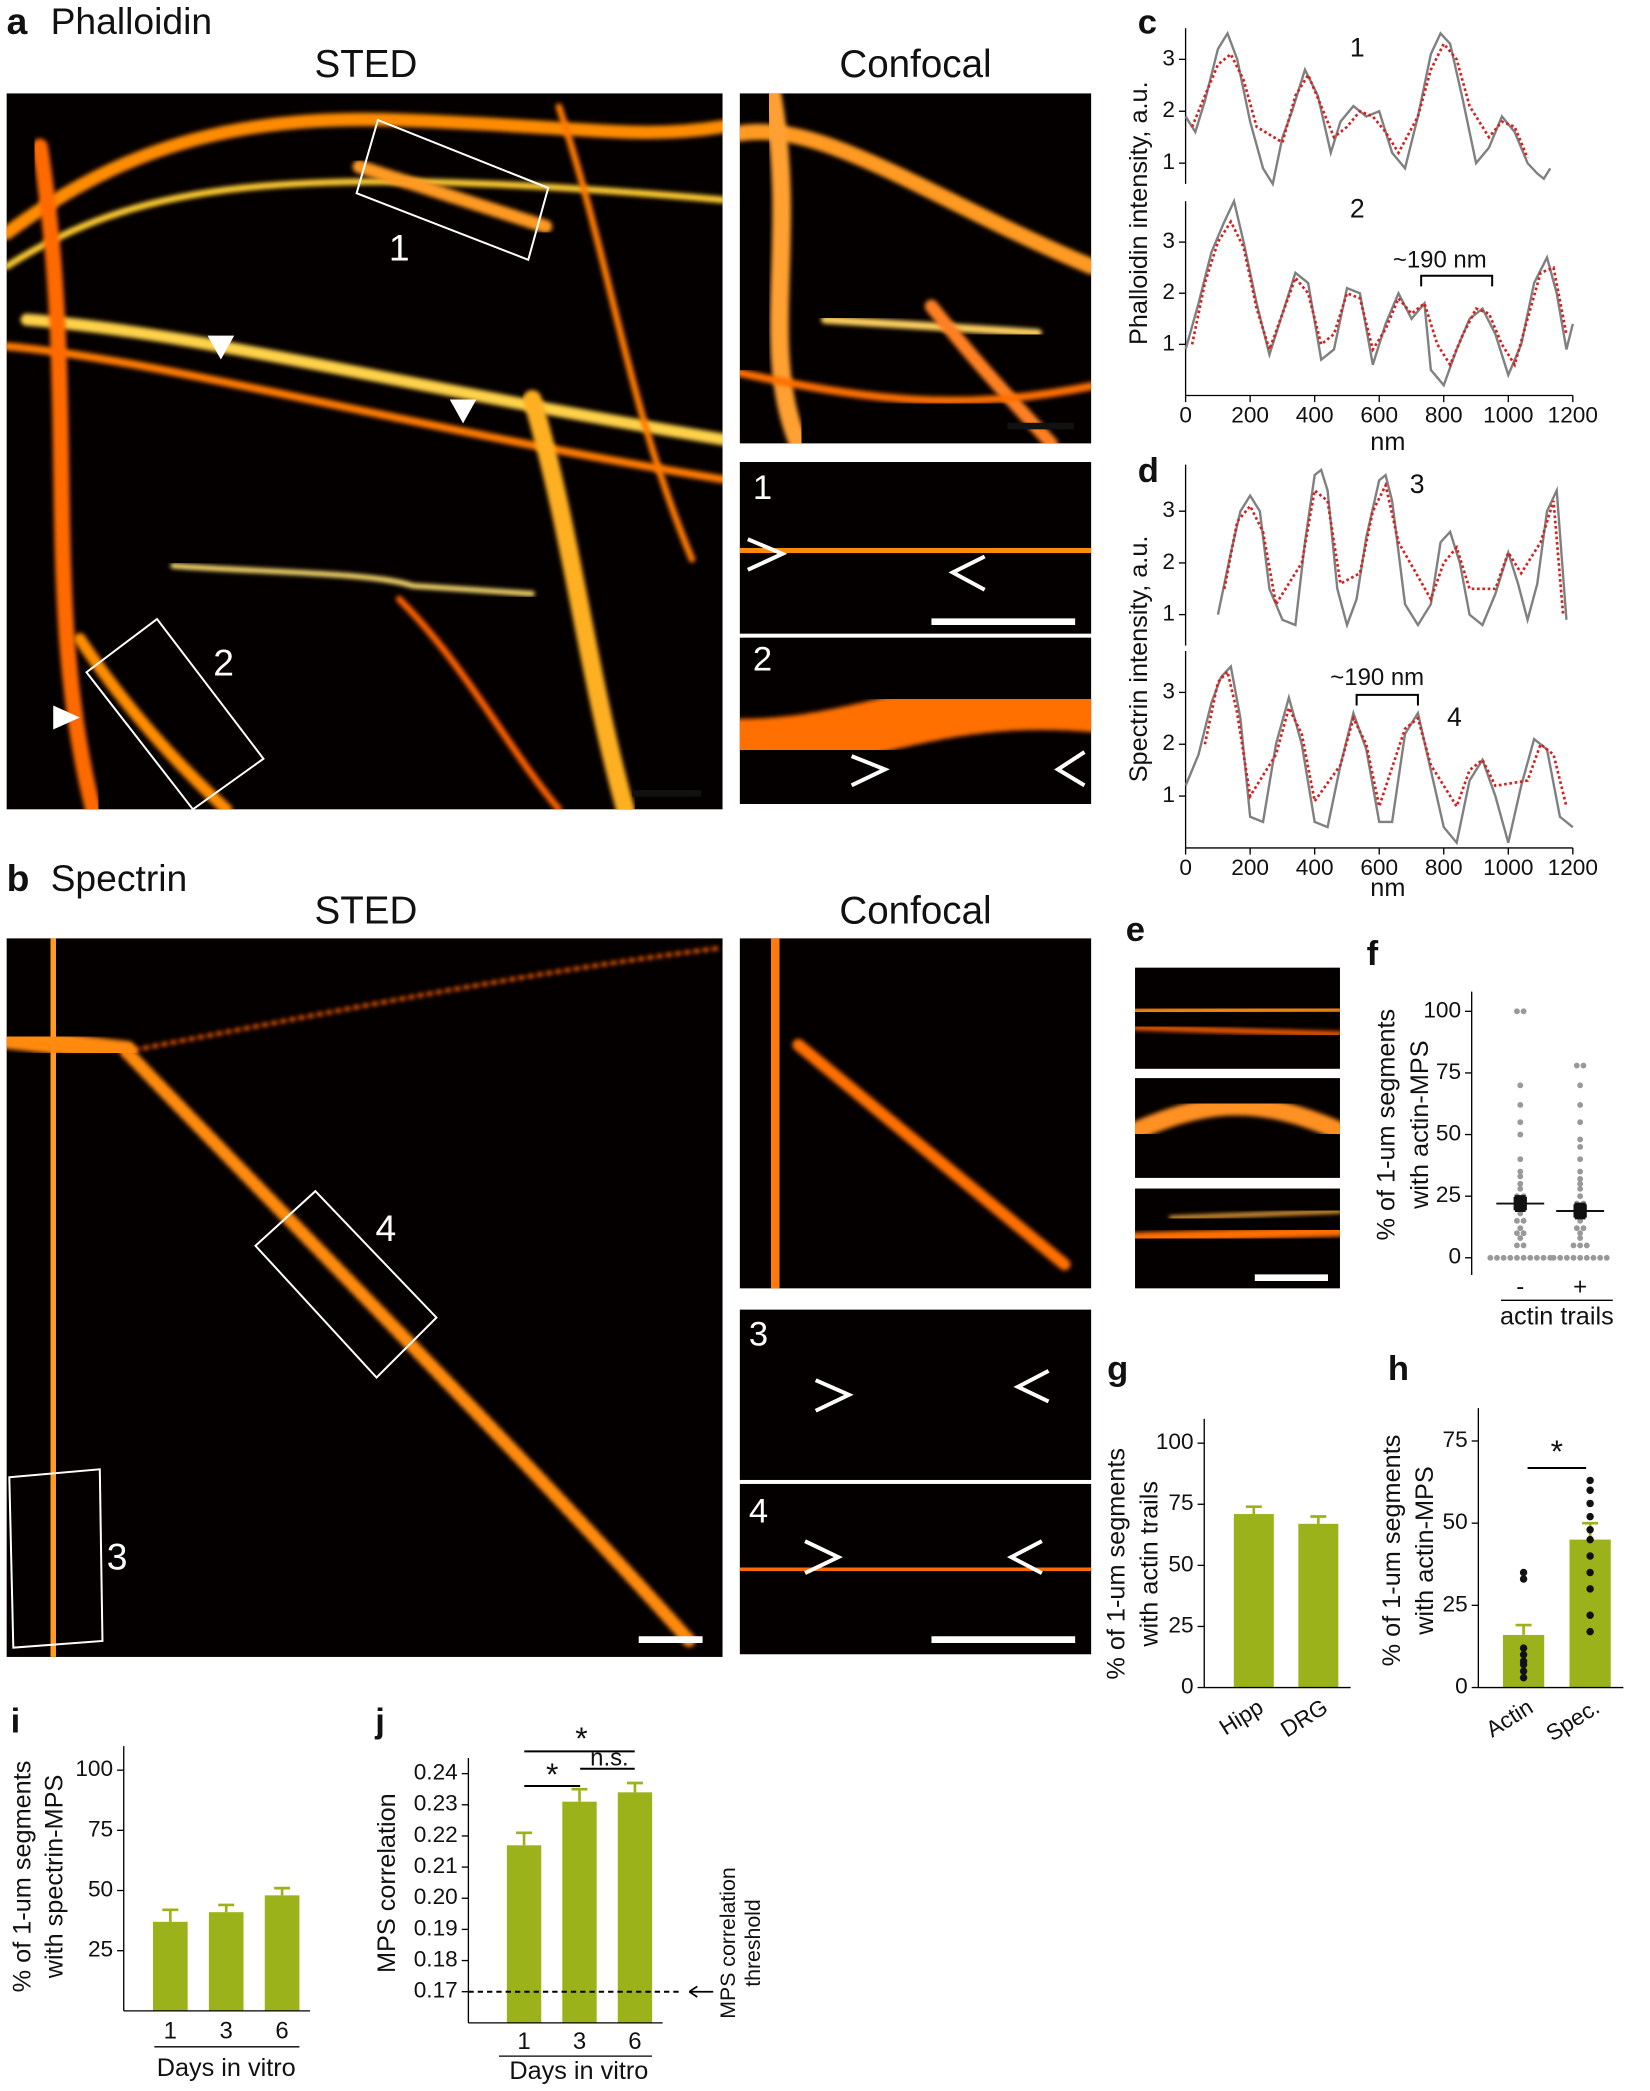 This screenshot has height=2091, width=1650. I want to click on x-tick-label: Actin, so click(1510, 1718).